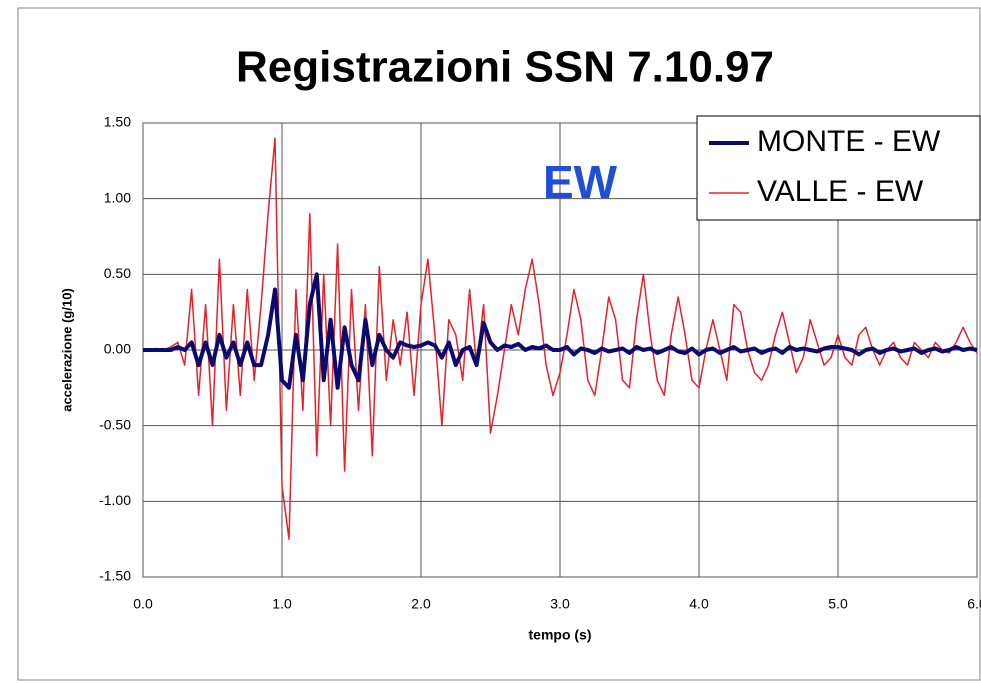  What do you see at coordinates (143, 604) in the screenshot?
I see `x-tick-label: 0.0` at bounding box center [143, 604].